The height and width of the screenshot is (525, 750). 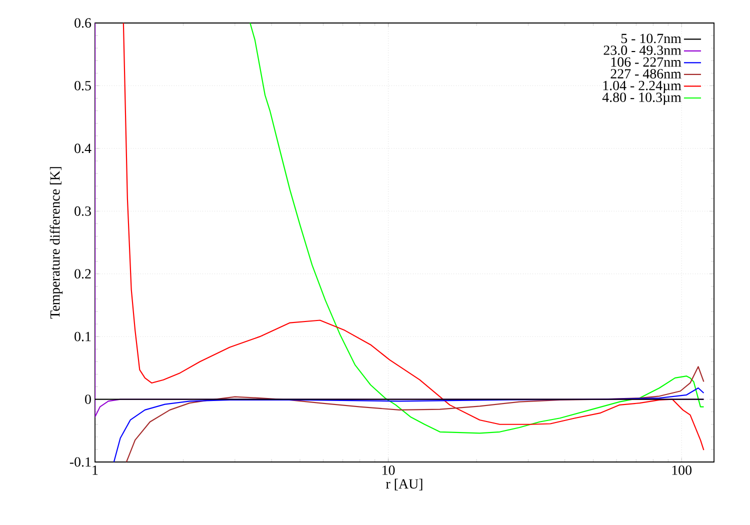 I want to click on y-tick-label: 0.2, so click(x=82, y=274).